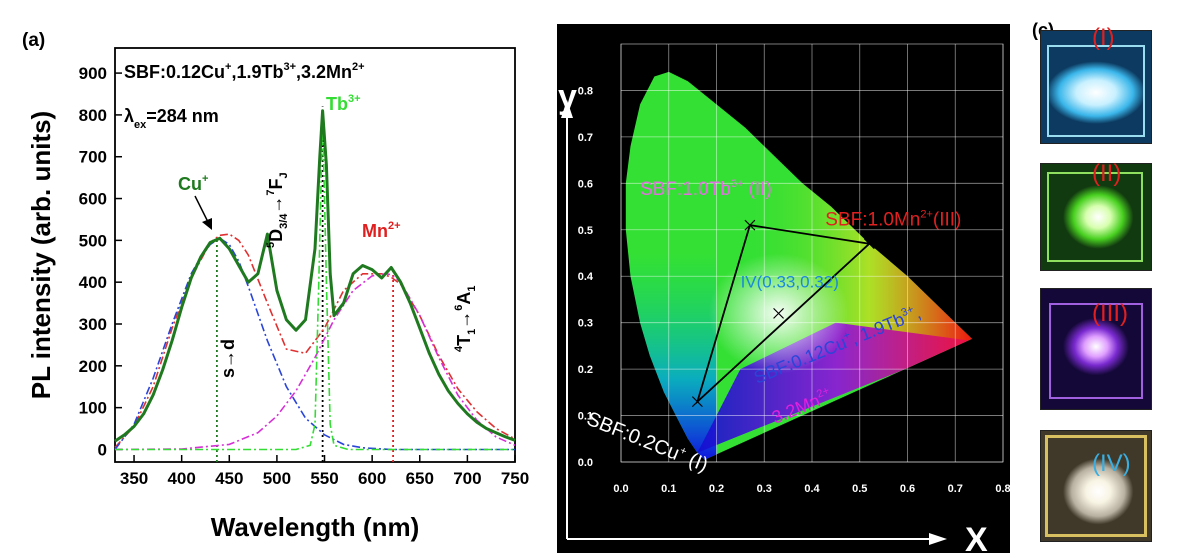  What do you see at coordinates (859, 489) in the screenshot?
I see `cie-x-tick-label: 0.5` at bounding box center [859, 489].